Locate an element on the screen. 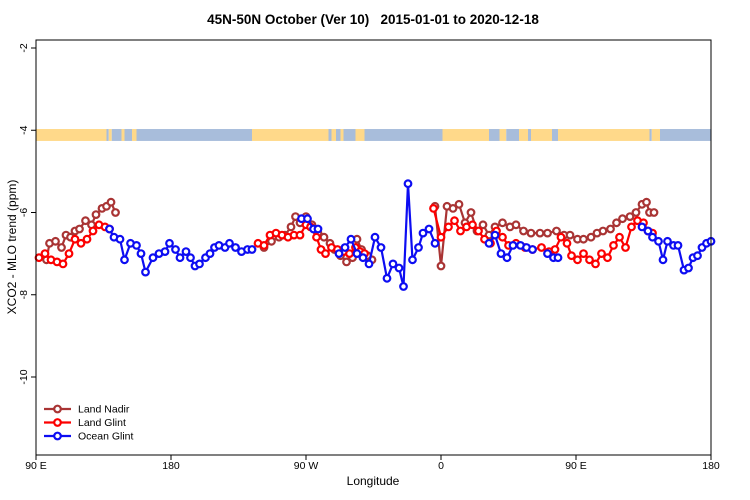  legend-item-ocean-glint: Ocean Glint is located at coordinates (89, 437).